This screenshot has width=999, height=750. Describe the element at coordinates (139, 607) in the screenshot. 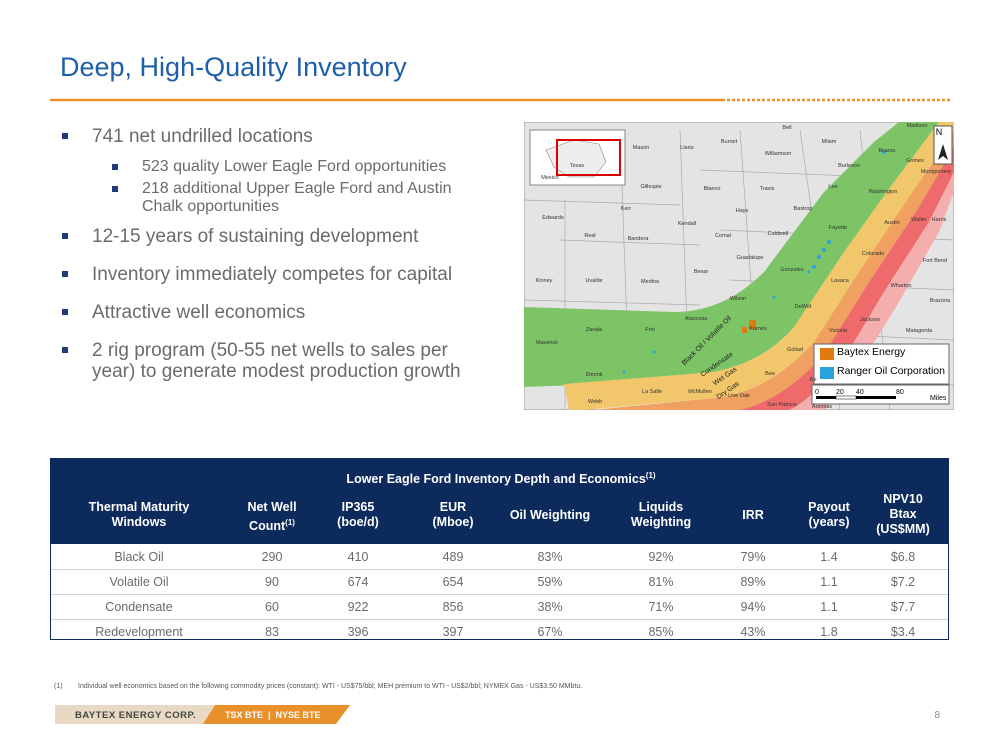

I see `table-cell: Condensate` at that location.